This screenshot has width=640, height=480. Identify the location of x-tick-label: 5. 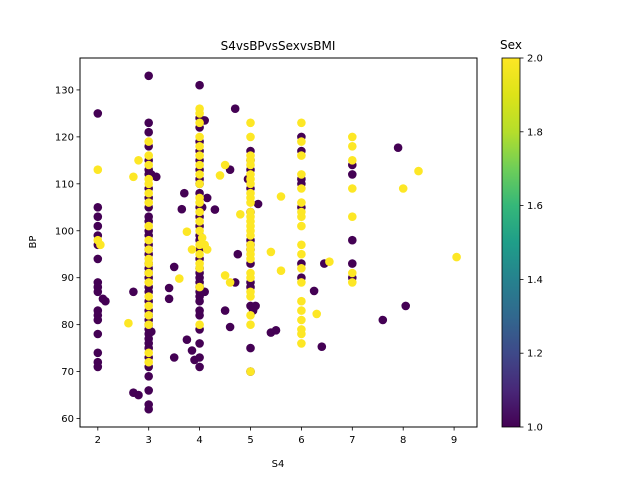
(250, 440).